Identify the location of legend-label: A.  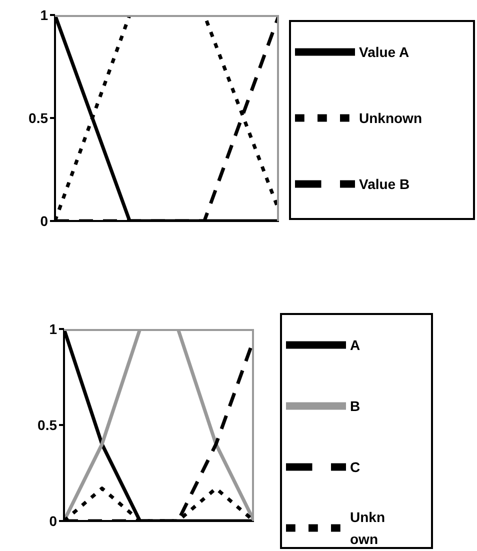
(356, 345).